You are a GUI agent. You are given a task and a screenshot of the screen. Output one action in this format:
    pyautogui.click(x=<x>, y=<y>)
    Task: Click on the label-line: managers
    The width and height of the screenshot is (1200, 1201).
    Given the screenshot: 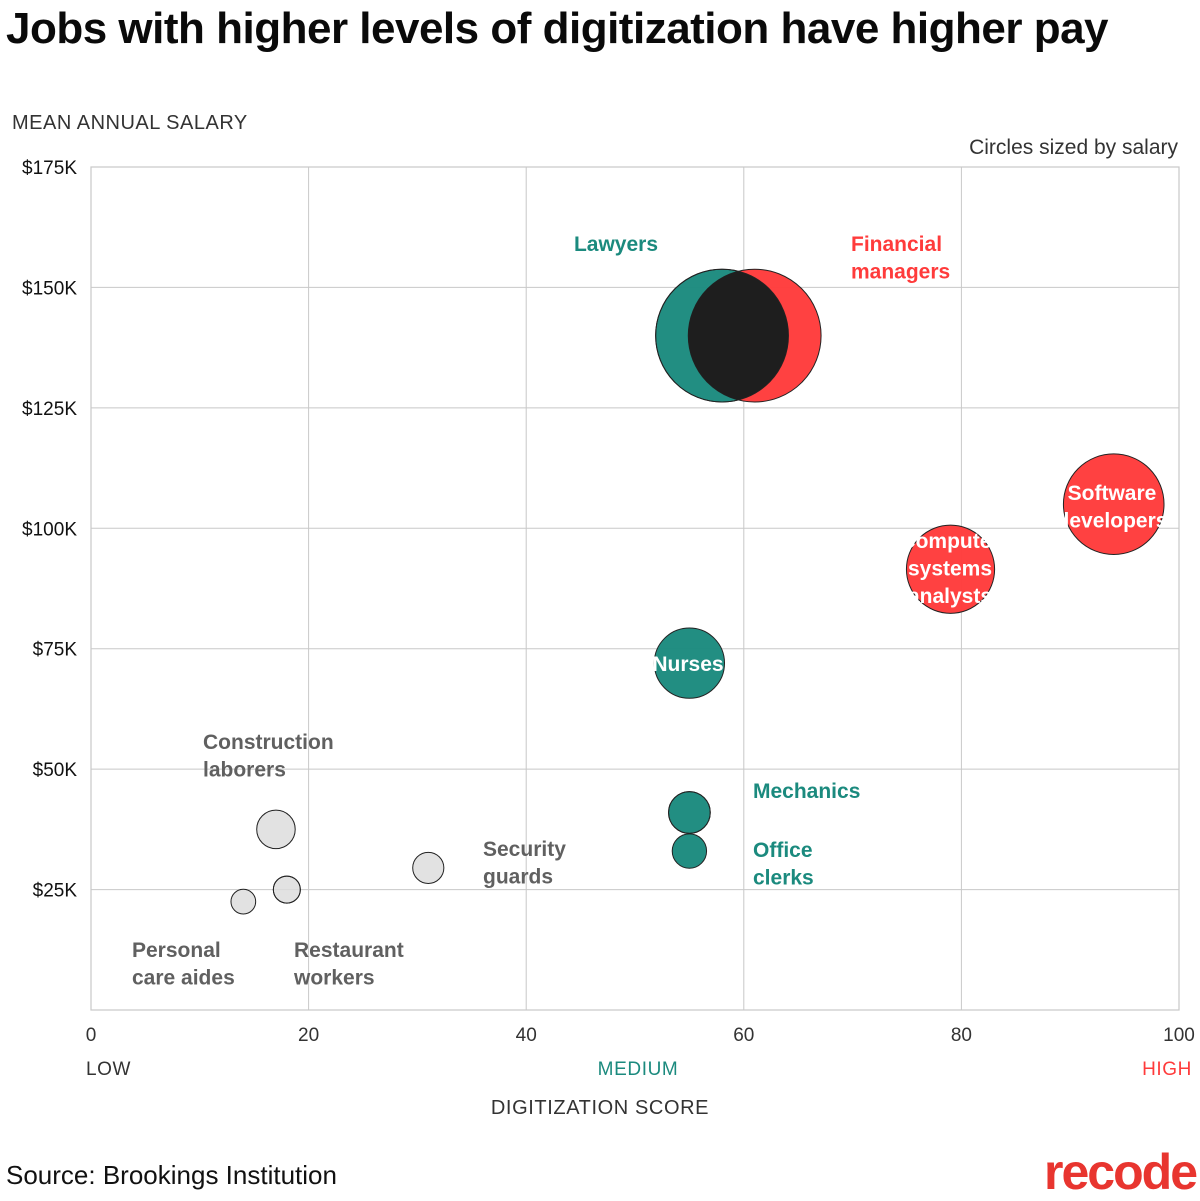 What is the action you would take?
    pyautogui.click(x=900, y=272)
    